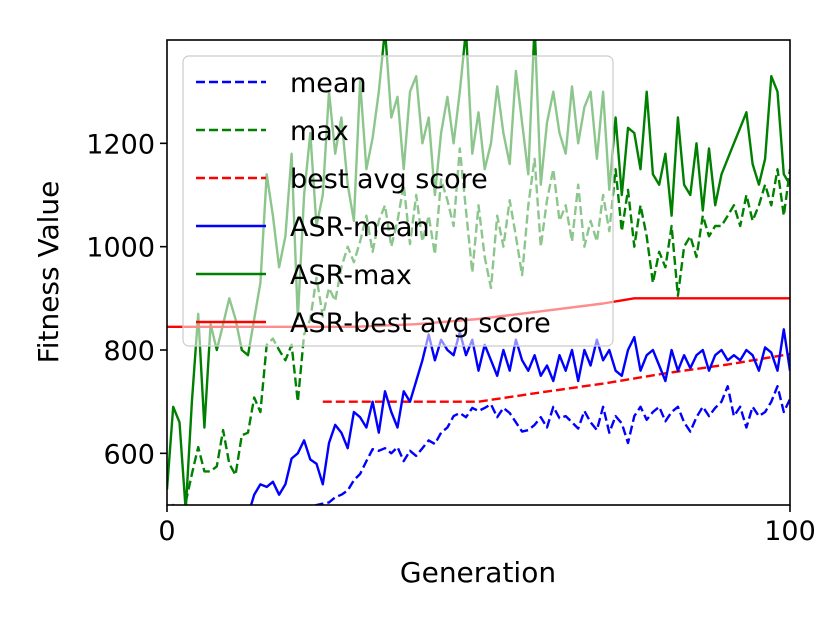 The height and width of the screenshot is (623, 830). Describe the element at coordinates (556, 377) in the screenshot. I see `series-line-best-avg-score` at that location.